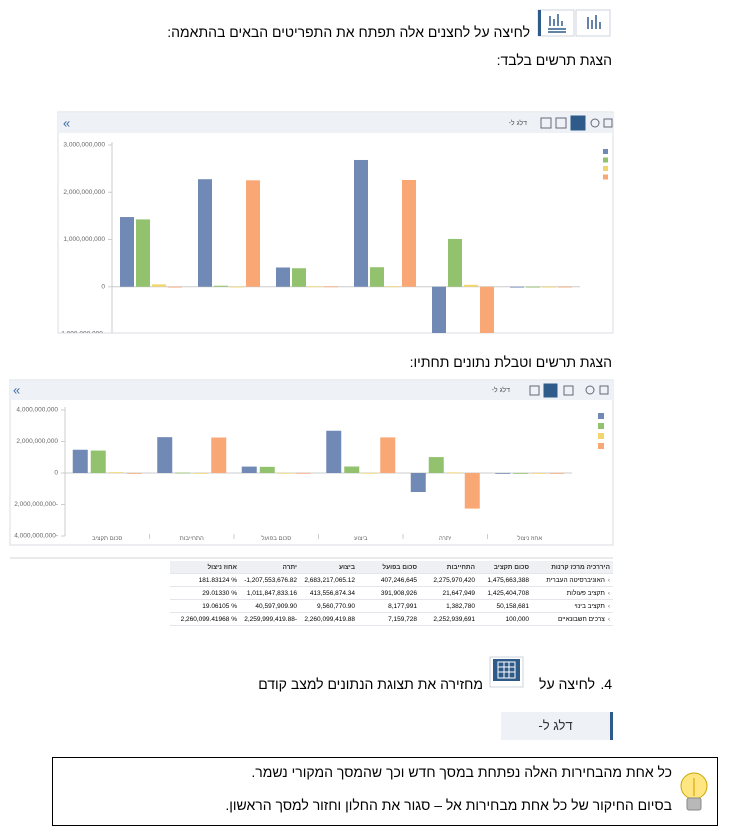 The width and height of the screenshot is (729, 838). Describe the element at coordinates (84, 239) in the screenshot. I see `y-tick-label: 1,000,000,000` at that location.